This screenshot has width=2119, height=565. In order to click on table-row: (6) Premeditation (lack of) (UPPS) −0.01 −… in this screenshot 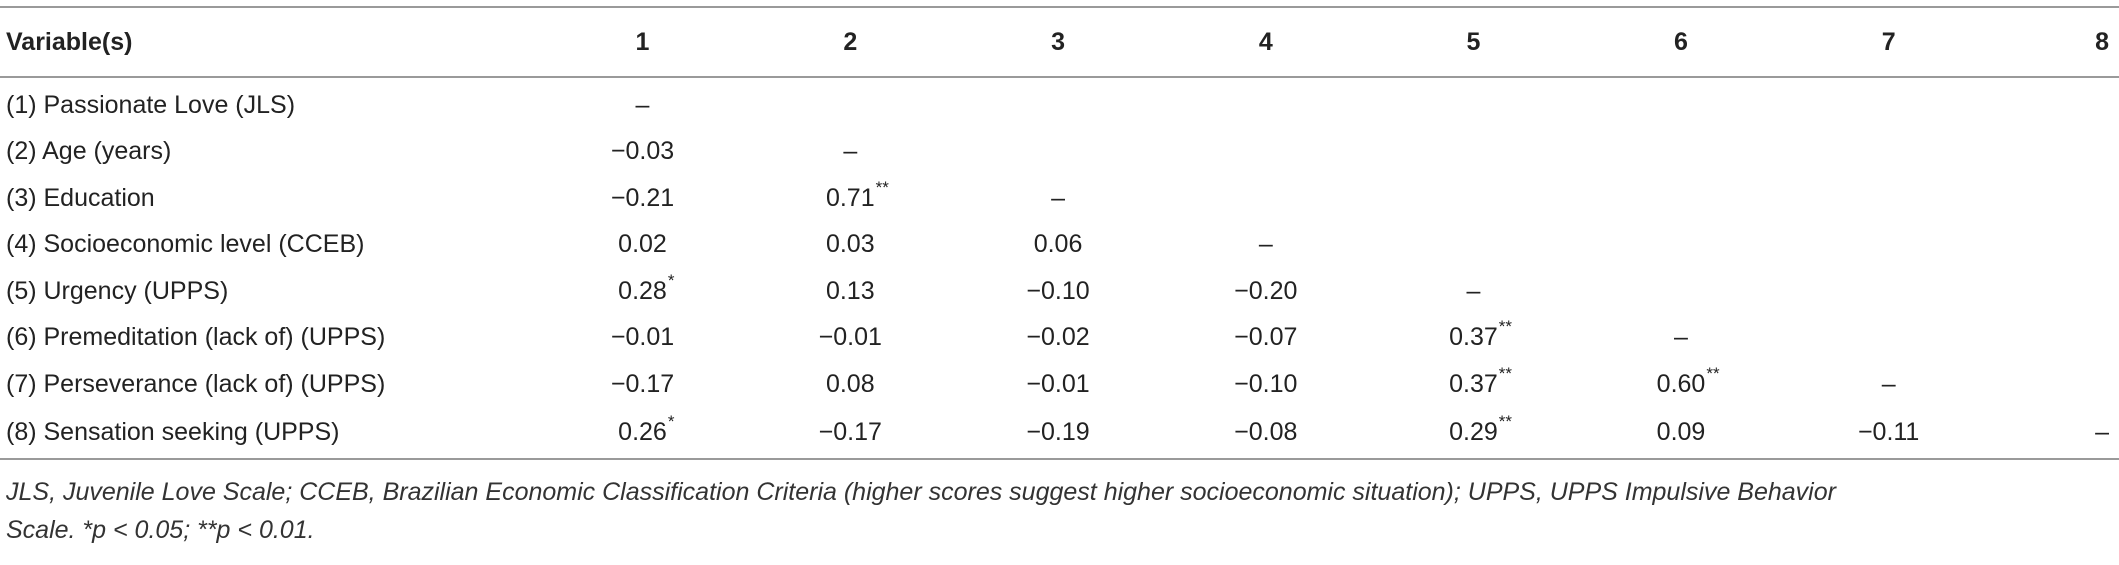, I will do `click(1059, 338)`.